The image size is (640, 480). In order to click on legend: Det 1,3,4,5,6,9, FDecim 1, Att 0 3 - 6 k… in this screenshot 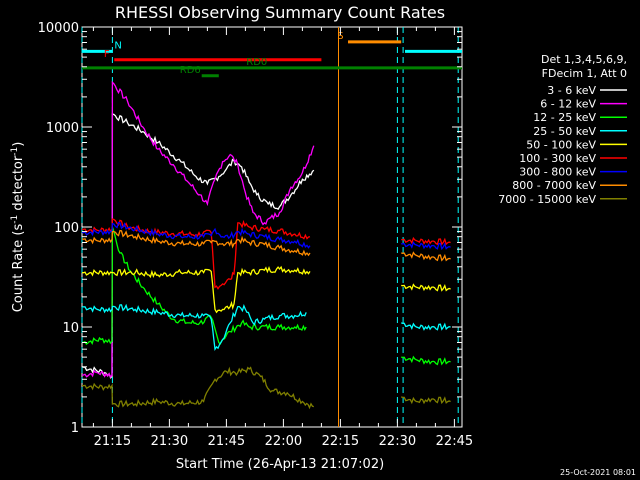, I will do `click(562, 129)`.